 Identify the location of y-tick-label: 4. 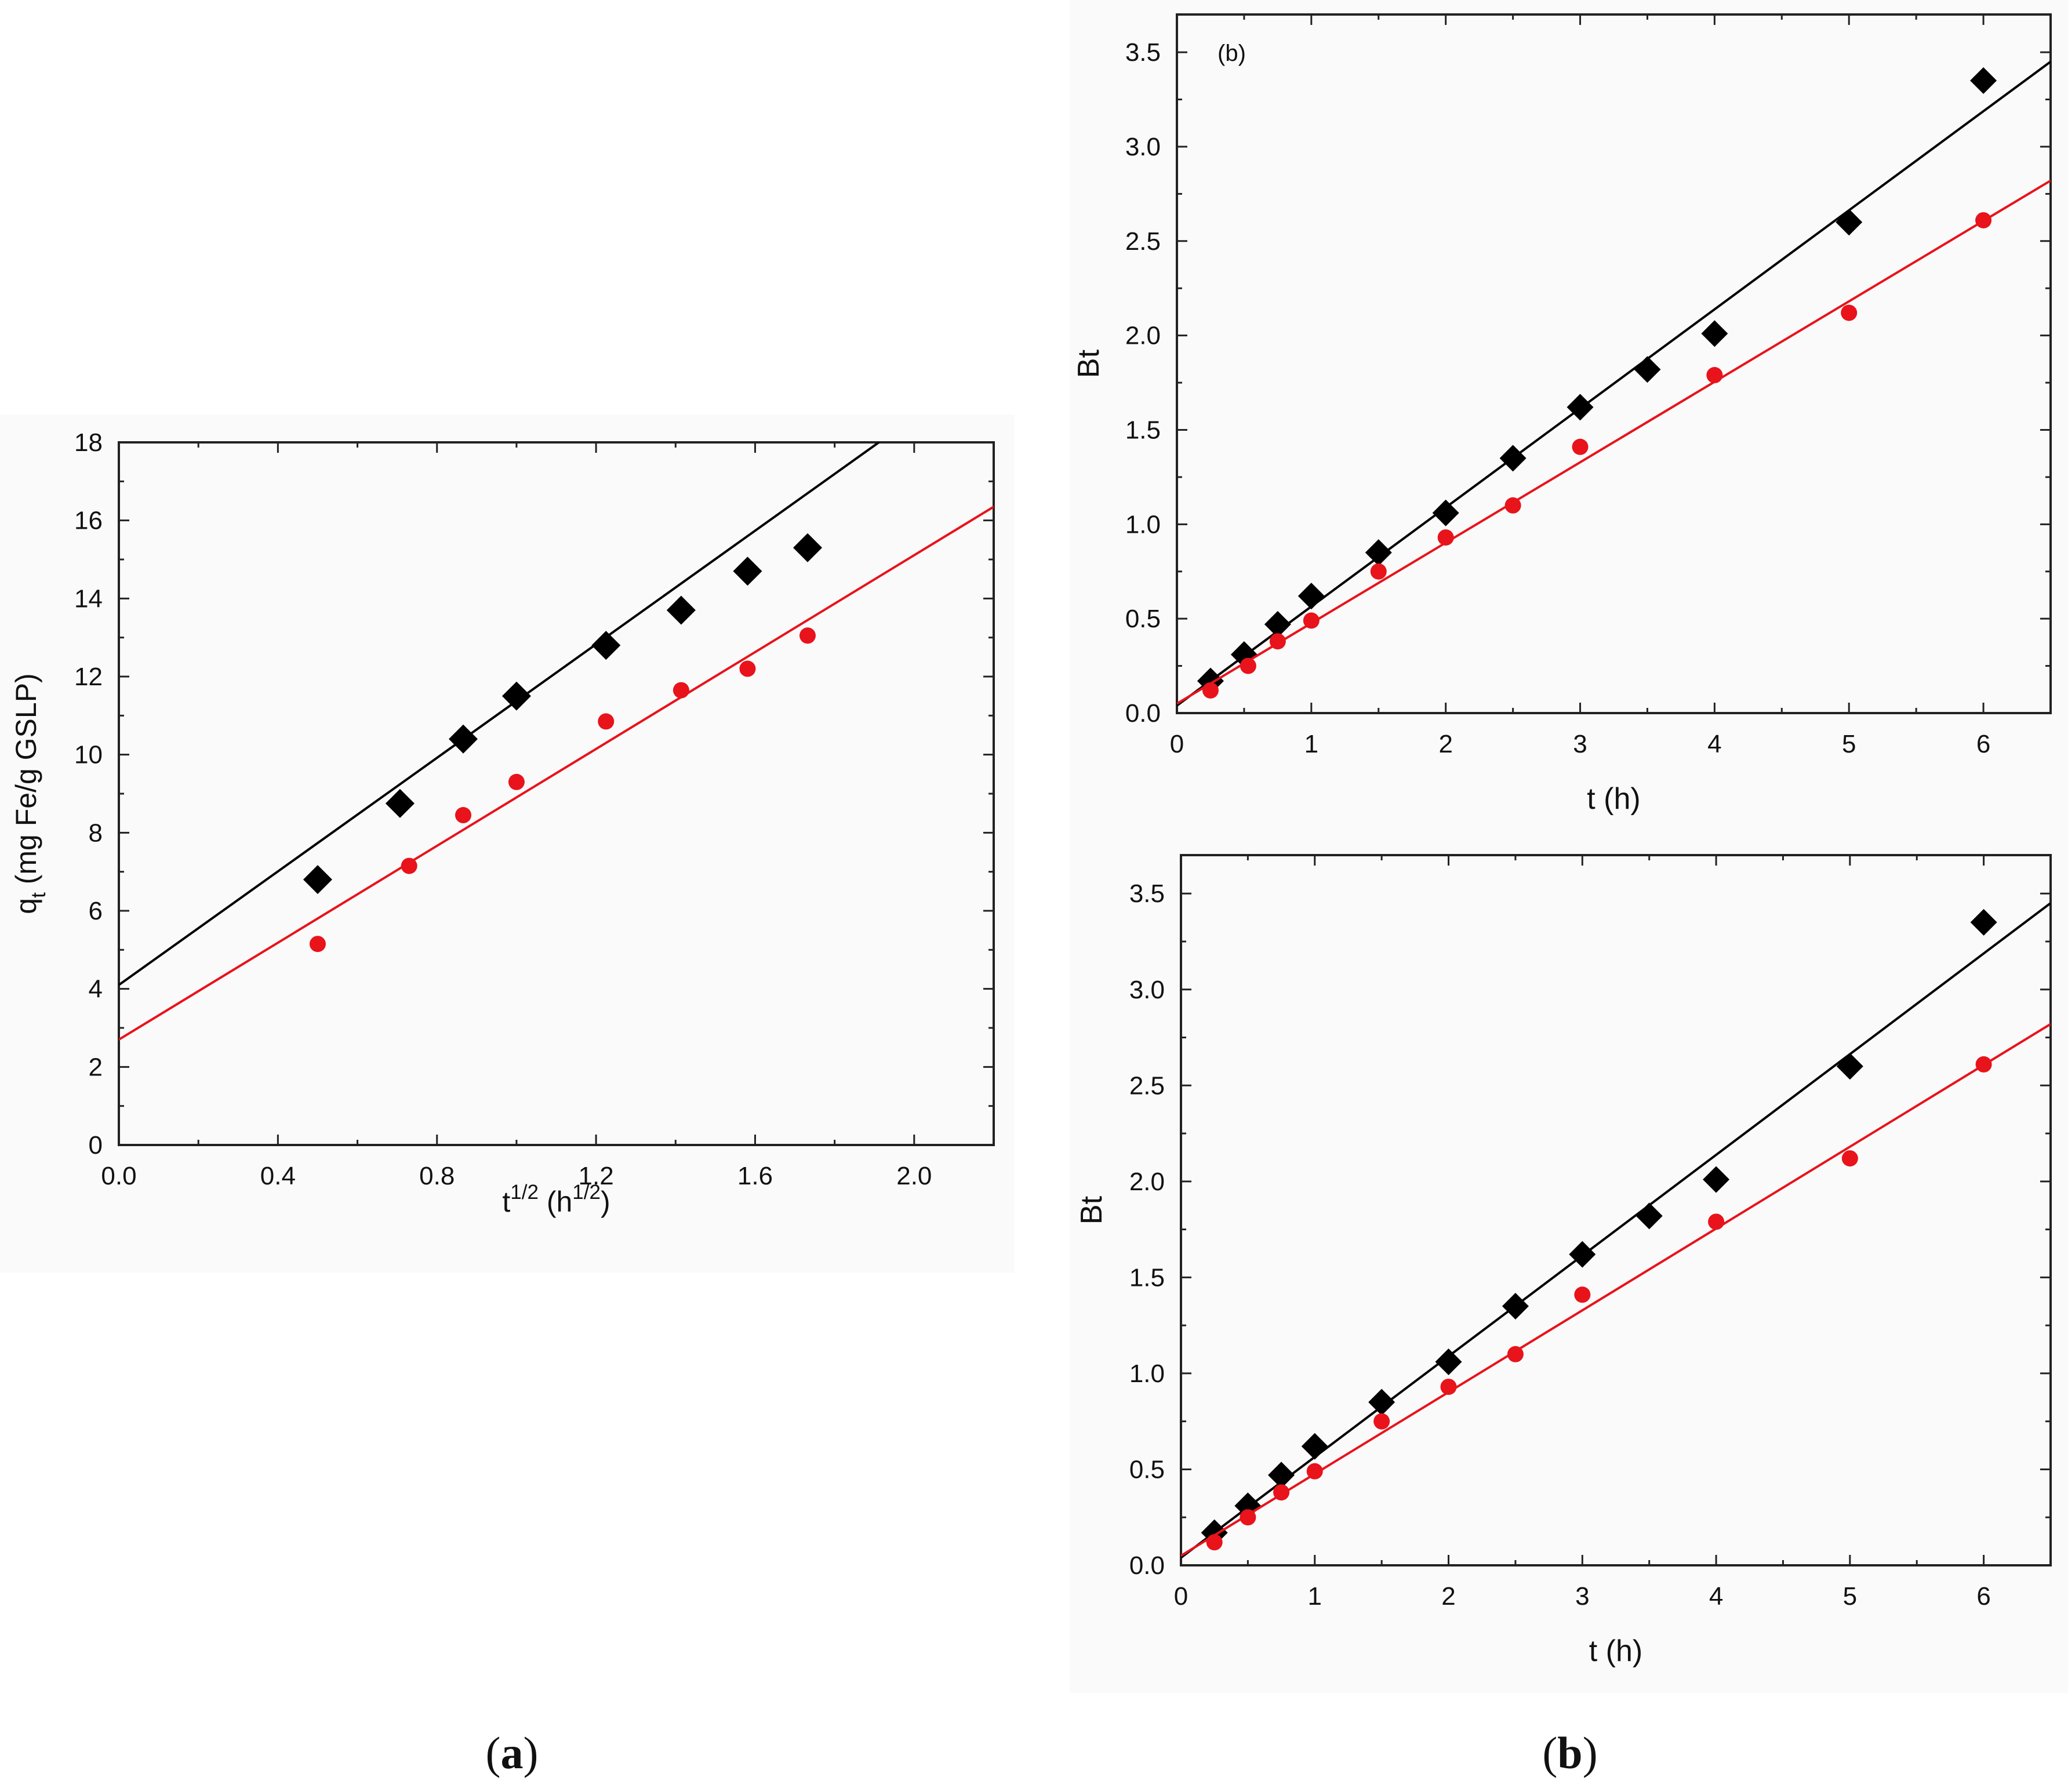
(96, 990).